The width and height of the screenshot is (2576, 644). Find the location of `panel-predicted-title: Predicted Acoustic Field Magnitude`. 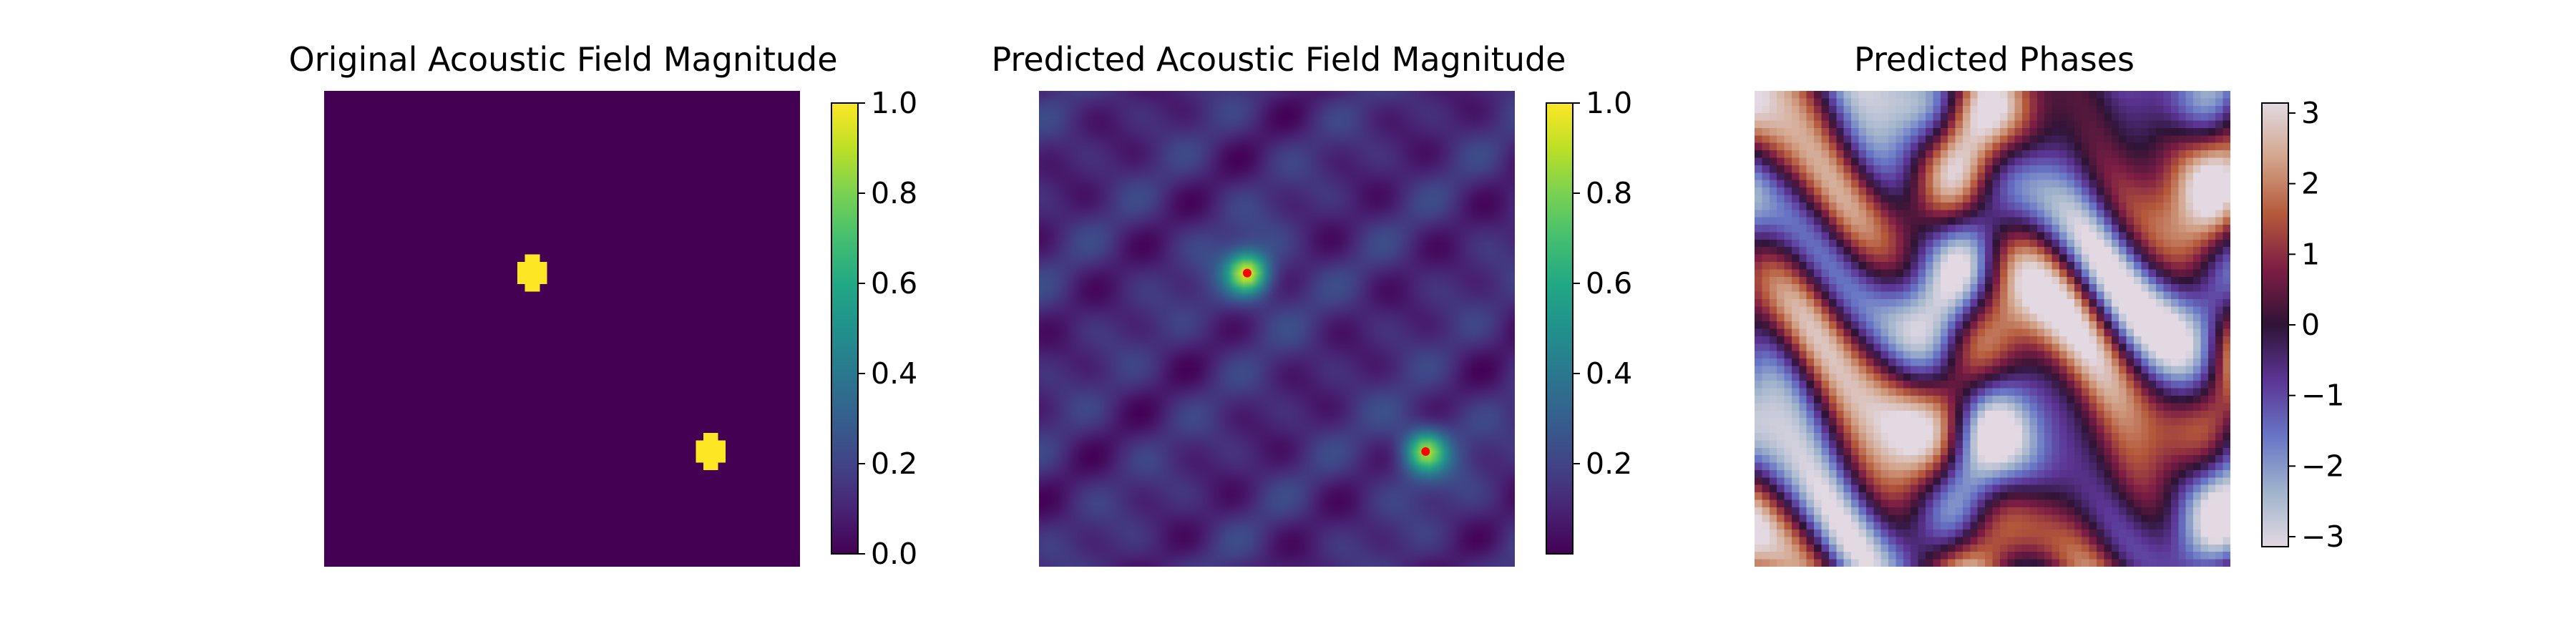

panel-predicted-title: Predicted Acoustic Field Magnitude is located at coordinates (1278, 59).